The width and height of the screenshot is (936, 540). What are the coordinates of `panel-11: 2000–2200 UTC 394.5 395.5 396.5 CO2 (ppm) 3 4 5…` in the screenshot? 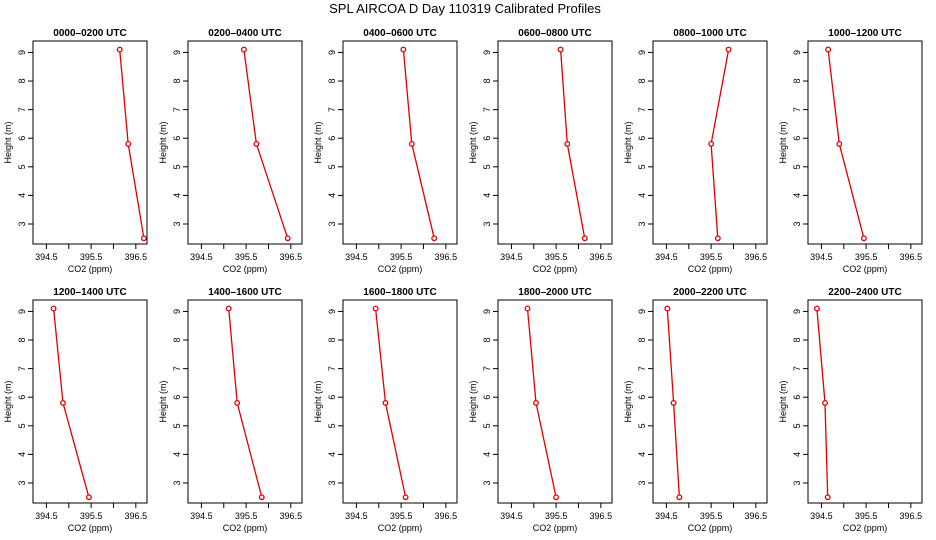 It's located at (695, 410).